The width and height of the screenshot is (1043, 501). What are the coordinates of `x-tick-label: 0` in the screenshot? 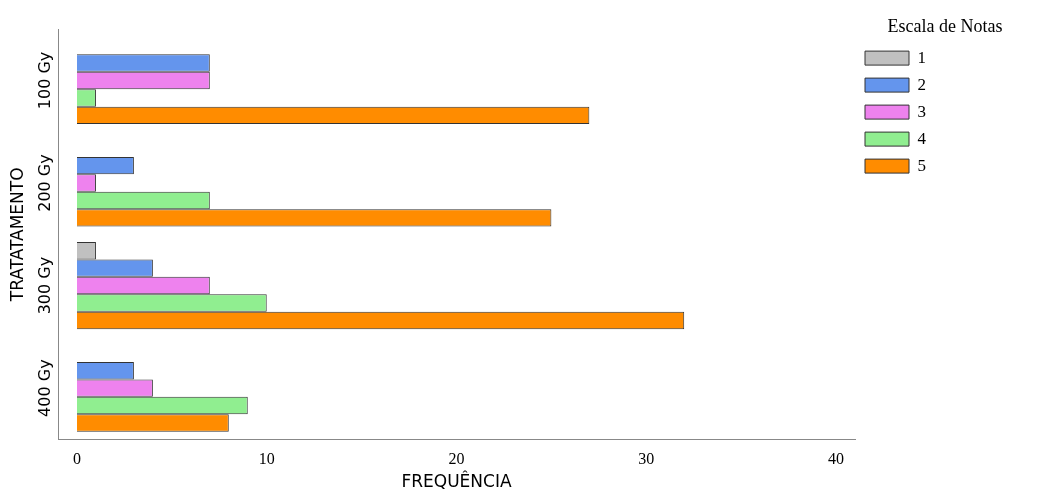 It's located at (76, 459).